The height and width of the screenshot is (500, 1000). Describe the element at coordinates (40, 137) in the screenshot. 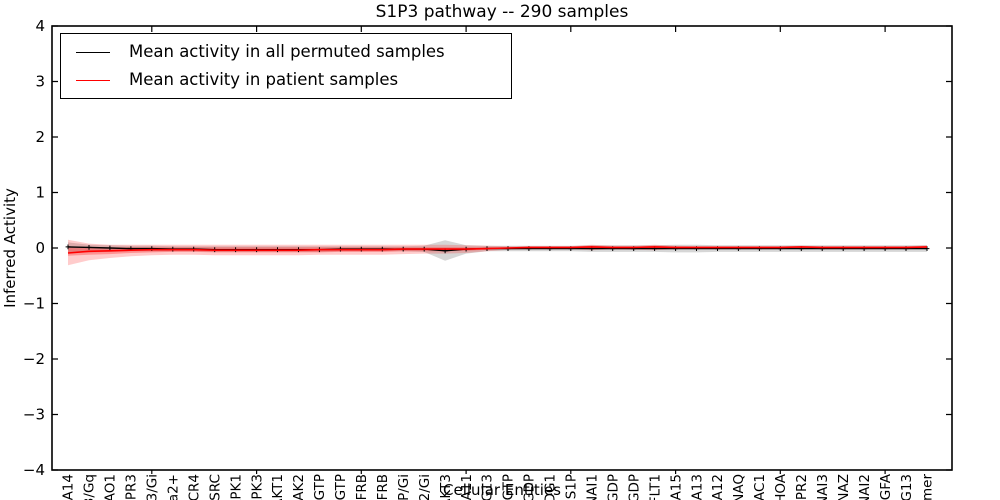

I see `y-tick-label: 2` at that location.